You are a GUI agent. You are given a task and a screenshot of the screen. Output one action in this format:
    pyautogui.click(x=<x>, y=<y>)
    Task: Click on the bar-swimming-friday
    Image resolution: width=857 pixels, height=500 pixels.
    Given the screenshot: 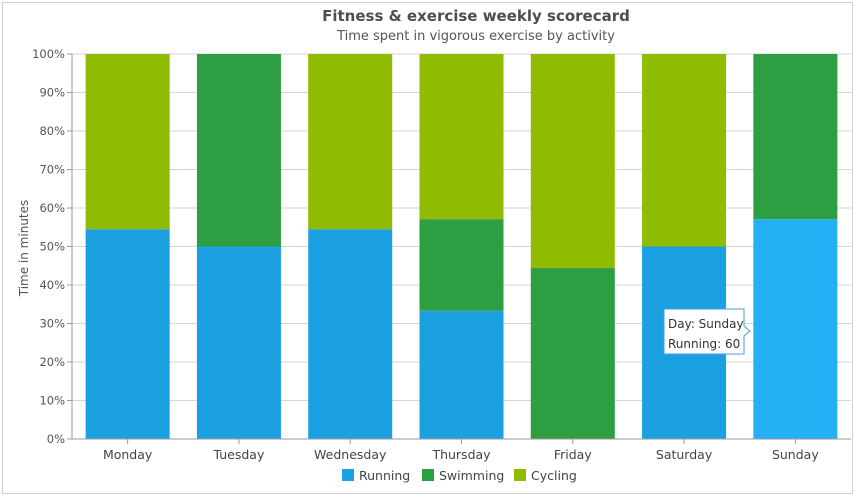 What is the action you would take?
    pyautogui.click(x=572, y=353)
    